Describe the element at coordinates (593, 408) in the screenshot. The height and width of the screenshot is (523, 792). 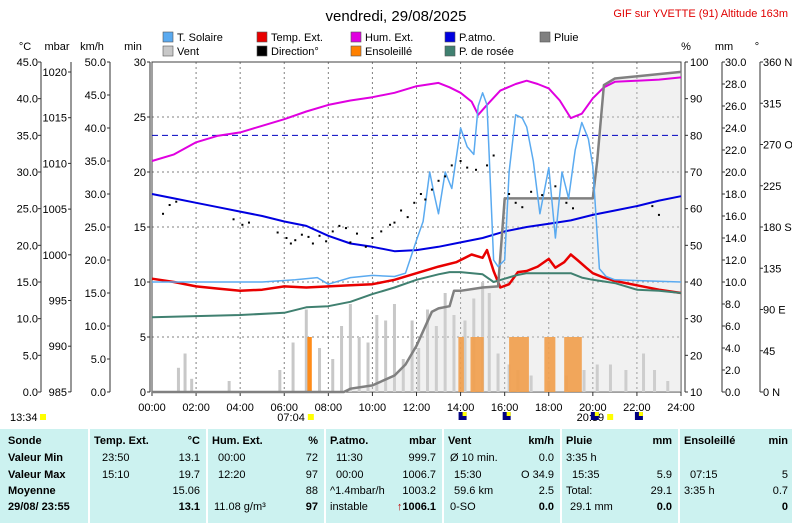
I see `x-tick-label: 20:00` at that location.